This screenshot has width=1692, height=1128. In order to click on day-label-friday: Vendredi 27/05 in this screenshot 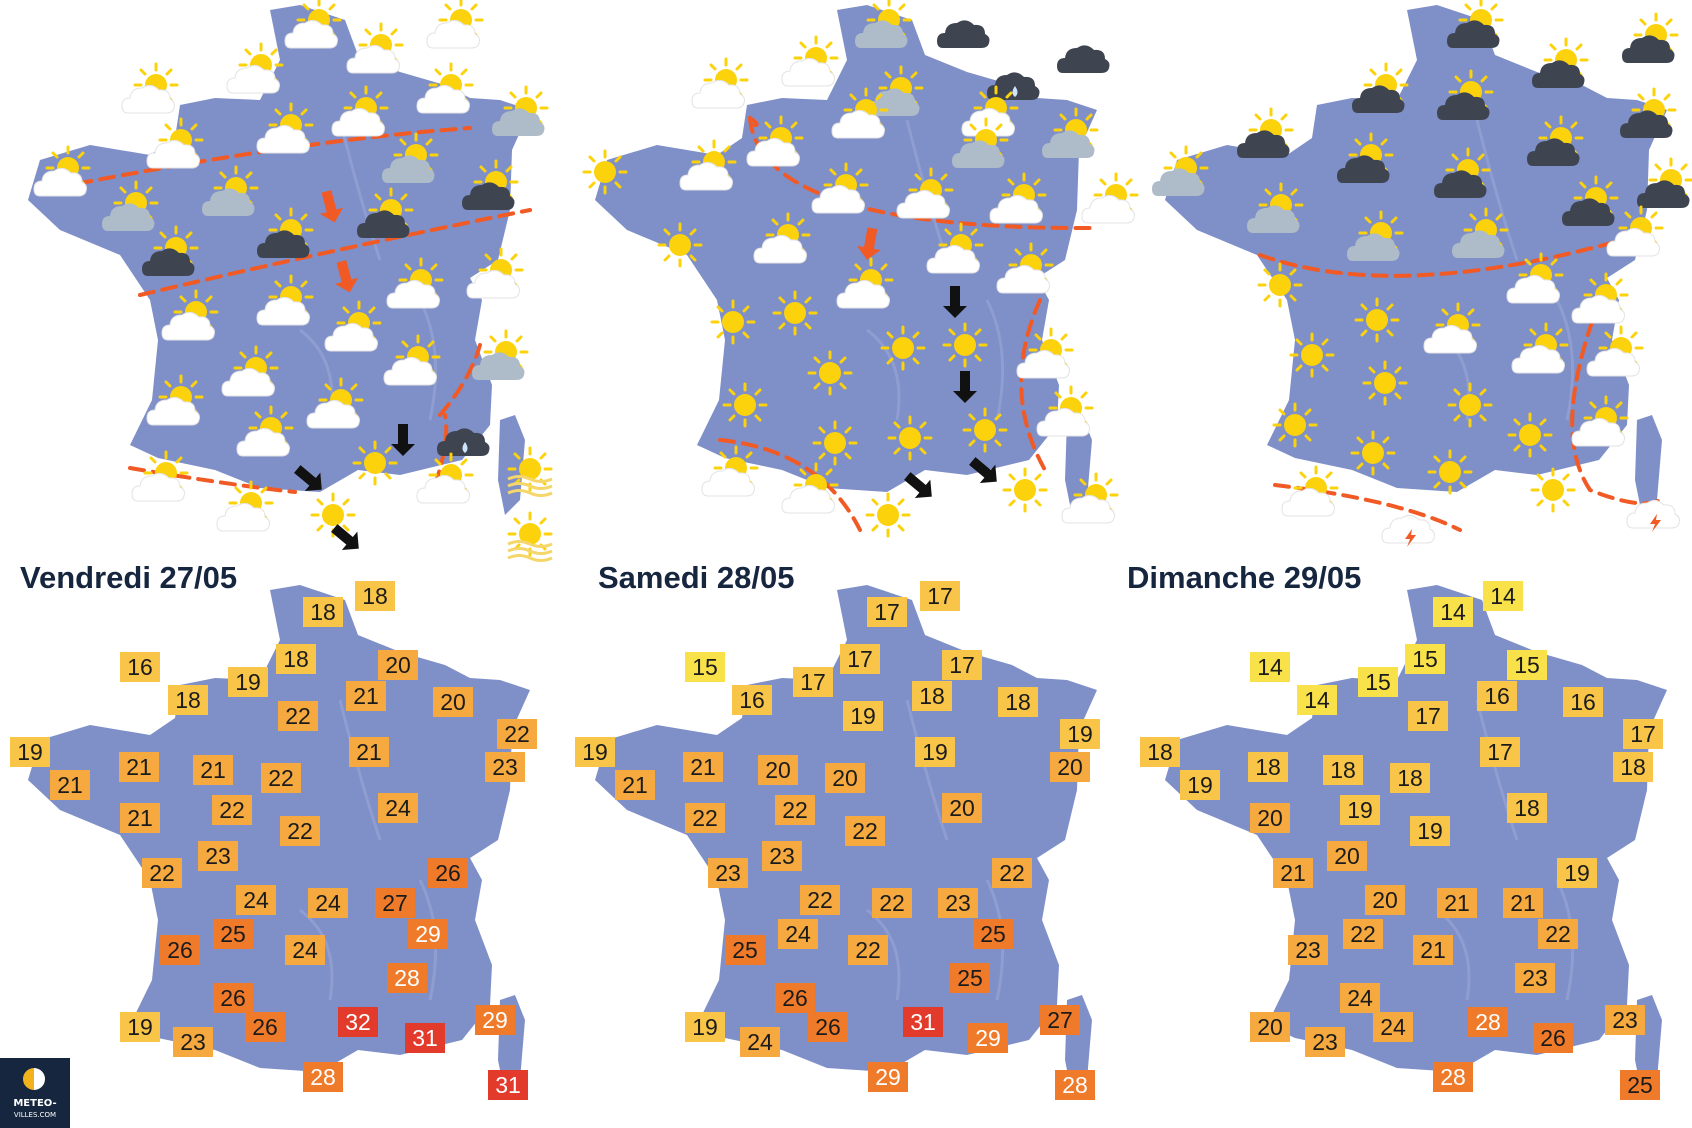, I will do `click(129, 577)`.